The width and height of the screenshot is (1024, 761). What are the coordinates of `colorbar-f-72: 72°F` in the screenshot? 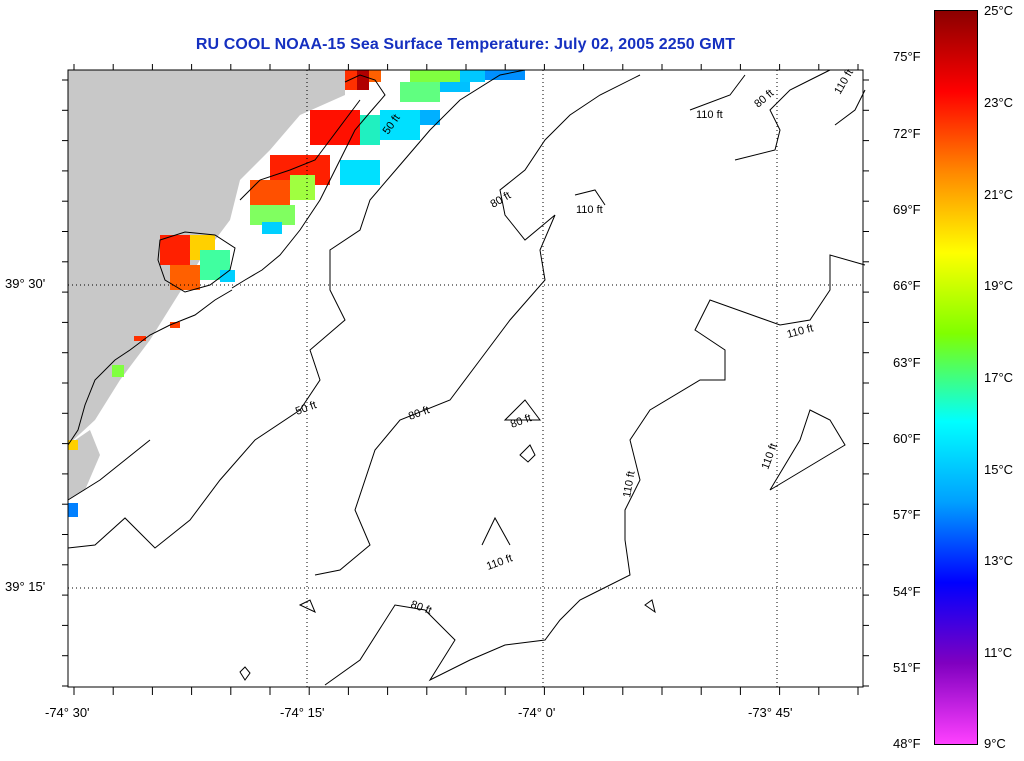 It's located at (907, 133).